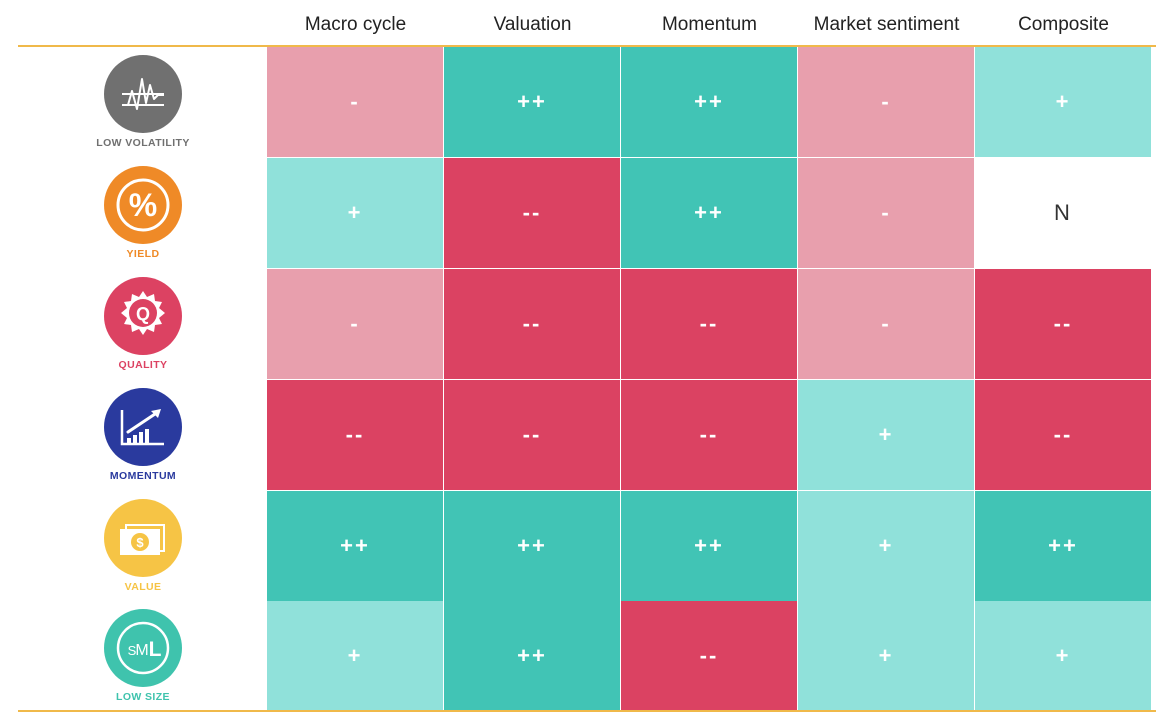  I want to click on factor-label-block: % YIELD, so click(143, 213).